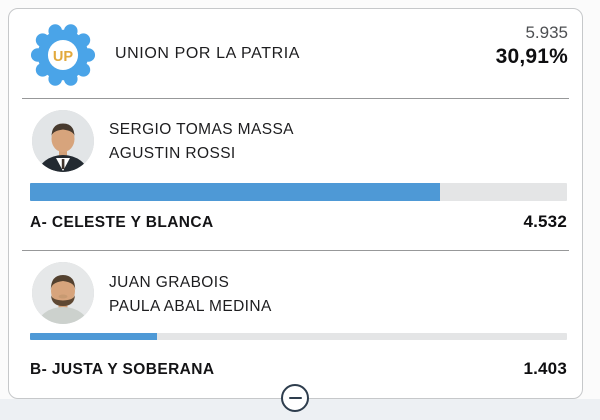 This screenshot has width=600, height=420. I want to click on candidate-name: PAULA ABAL MEDINA, so click(190, 306).